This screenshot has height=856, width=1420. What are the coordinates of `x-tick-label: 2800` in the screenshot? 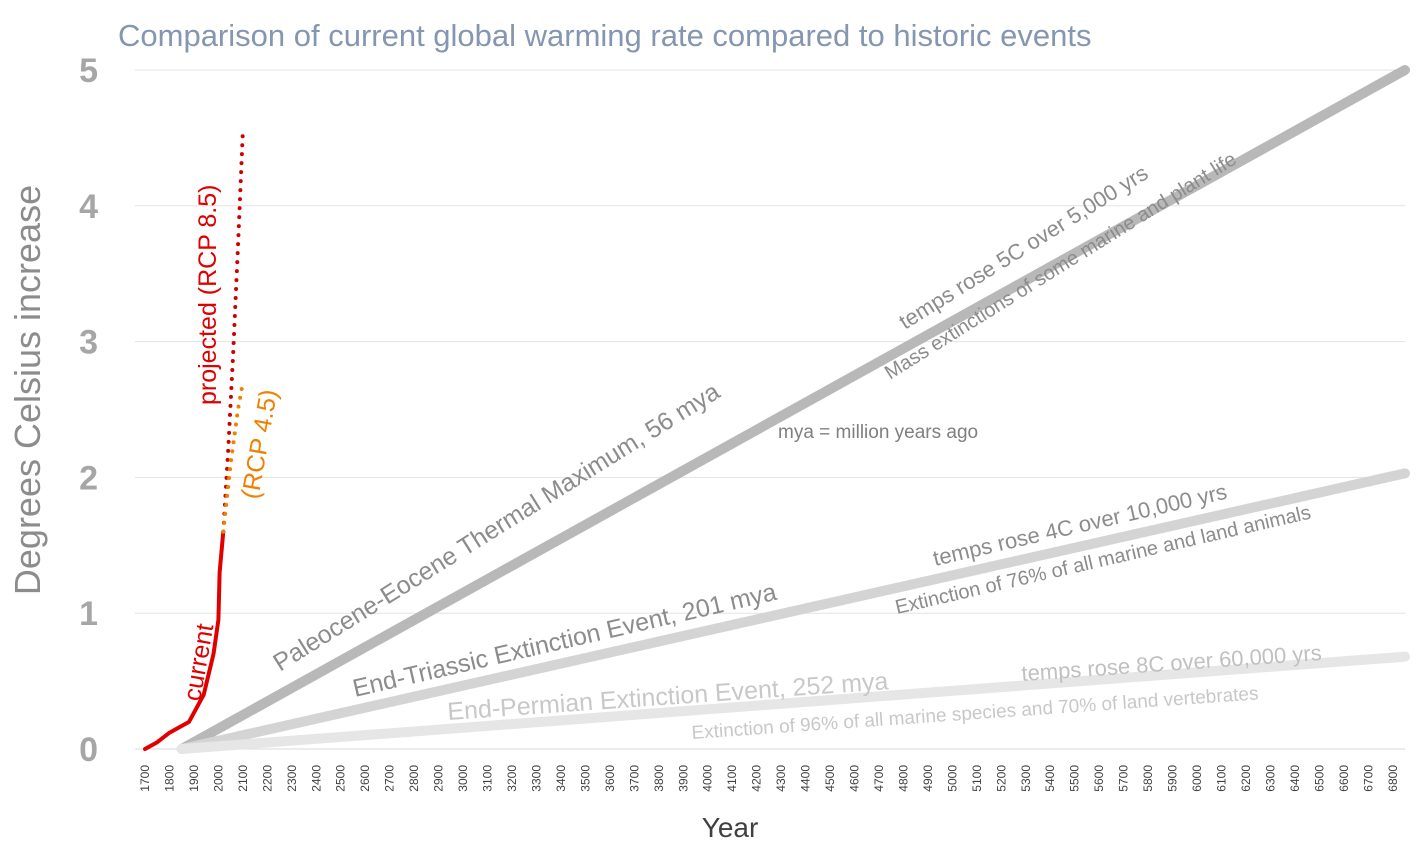 It's located at (414, 778).